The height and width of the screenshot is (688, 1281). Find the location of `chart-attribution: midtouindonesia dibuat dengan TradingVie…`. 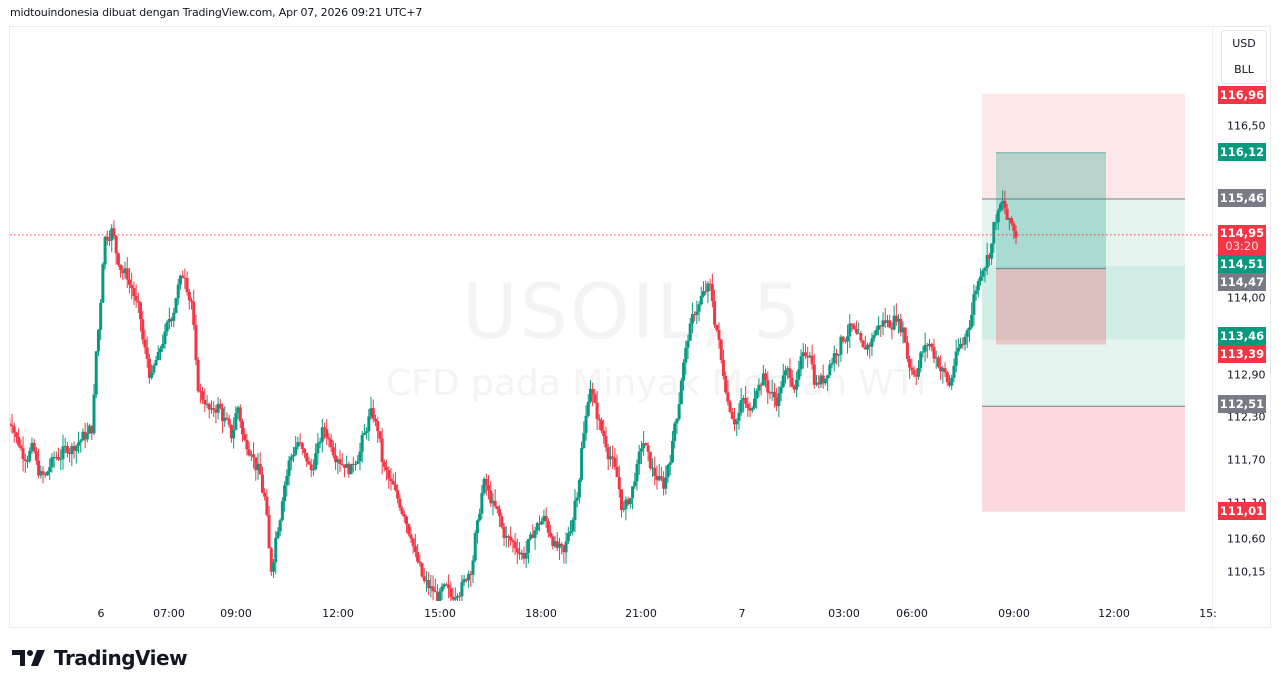

chart-attribution: midtouindonesia dibuat dengan TradingVie… is located at coordinates (216, 12).